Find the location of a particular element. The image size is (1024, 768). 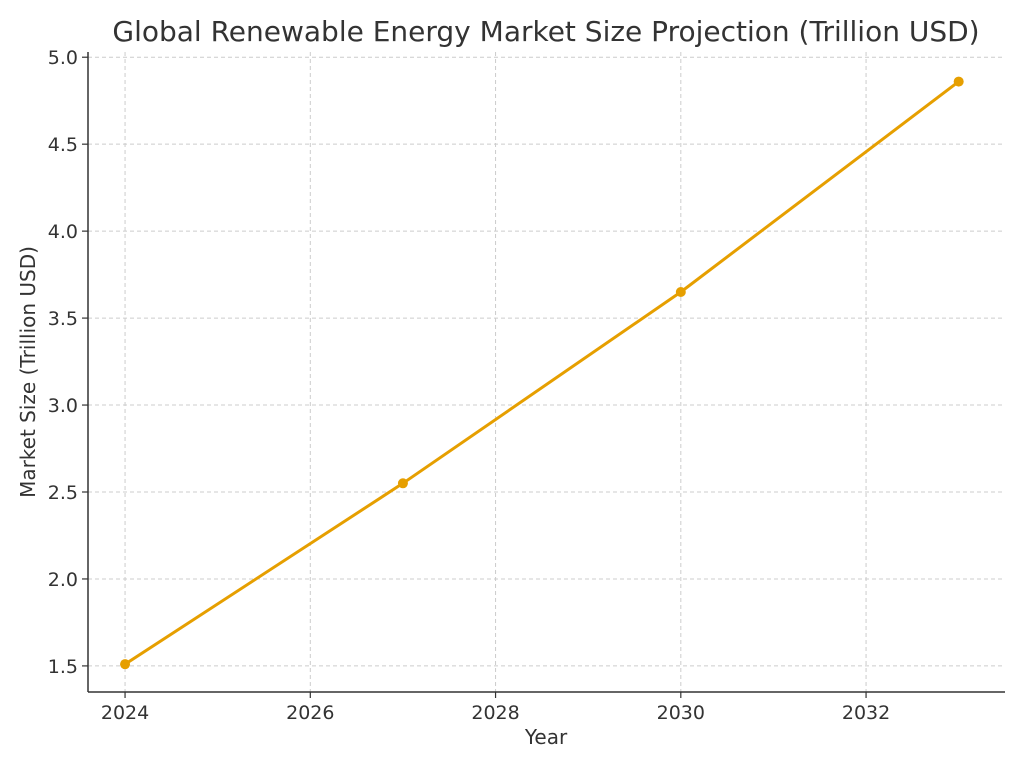

y-axis-label: Market Size (Trillion USD) is located at coordinates (28, 372).